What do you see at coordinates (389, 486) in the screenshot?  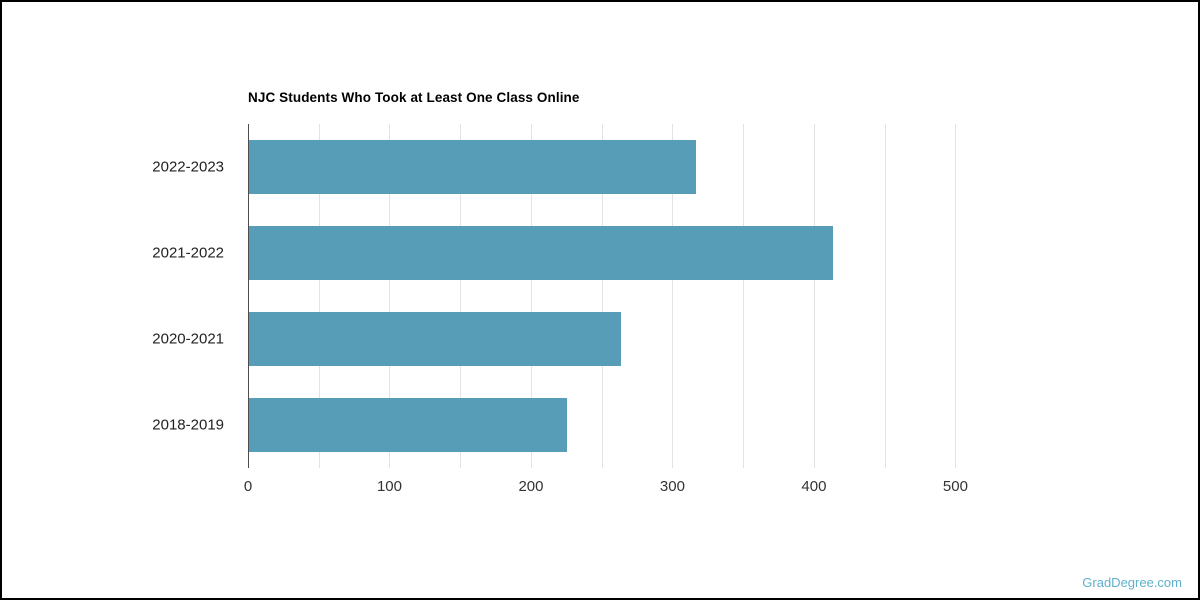 I see `x-tick-label: 100` at bounding box center [389, 486].